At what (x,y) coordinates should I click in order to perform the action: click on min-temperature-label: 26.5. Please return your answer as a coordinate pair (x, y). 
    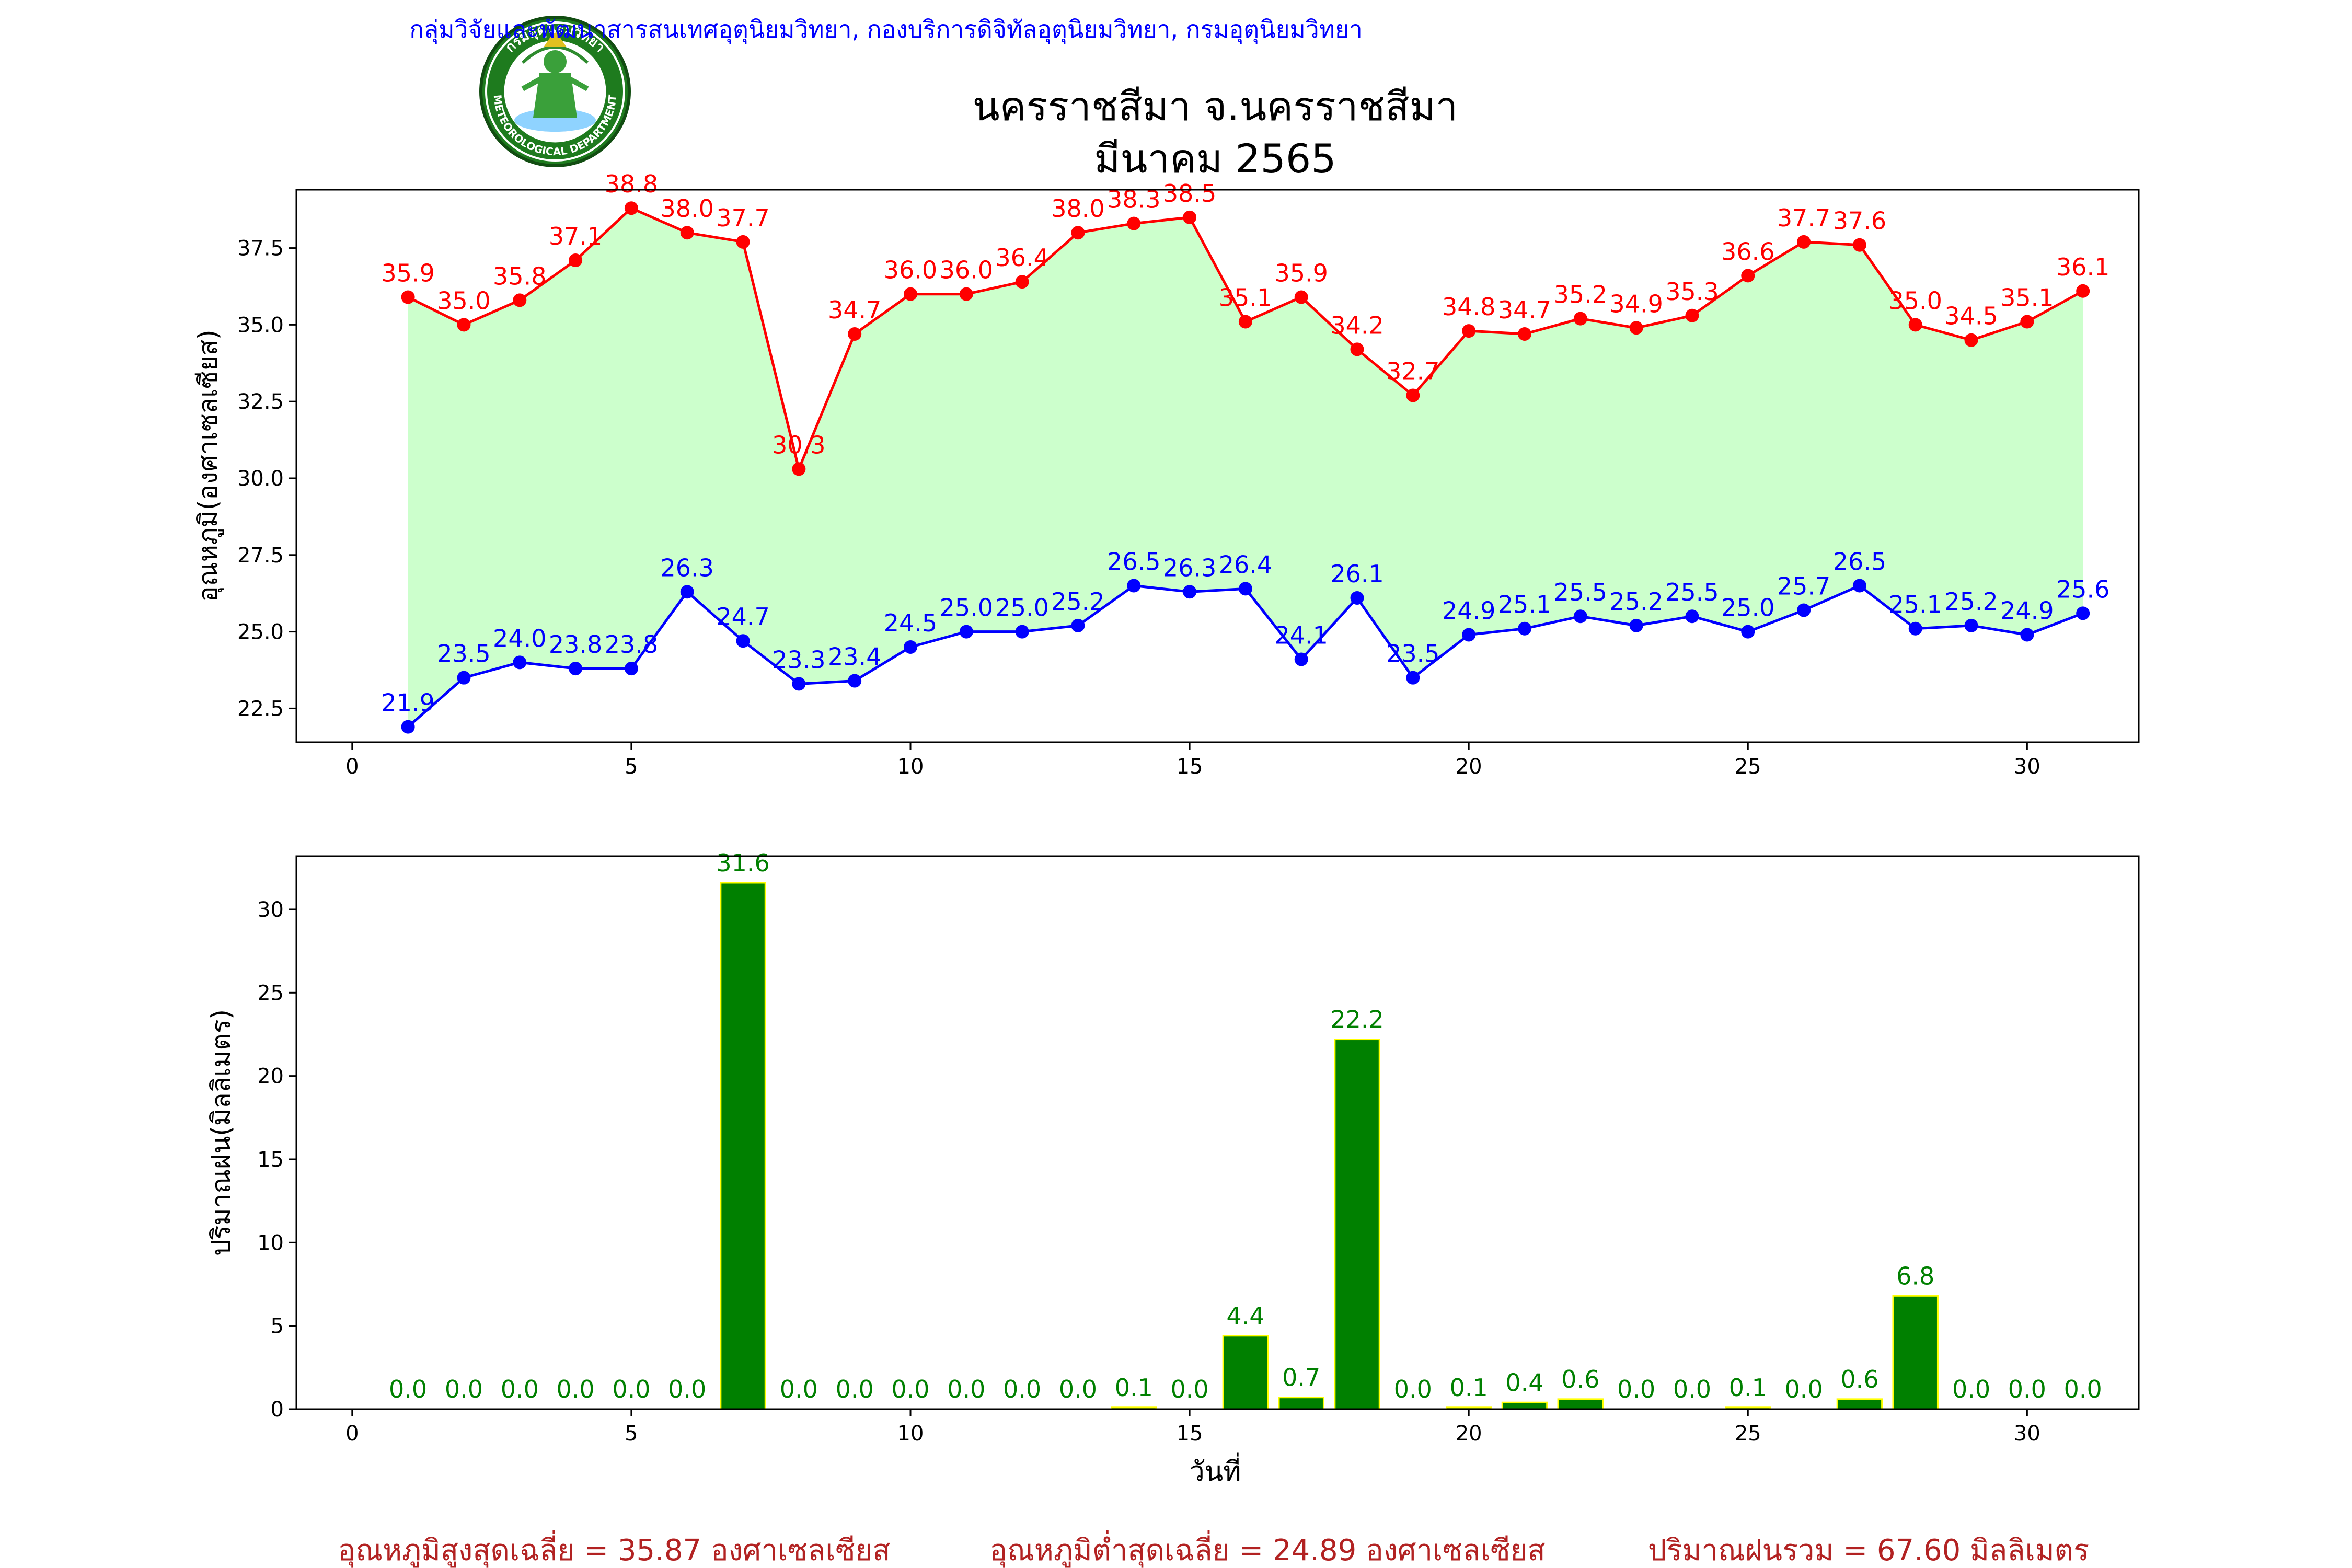
    Looking at the image, I should click on (1133, 562).